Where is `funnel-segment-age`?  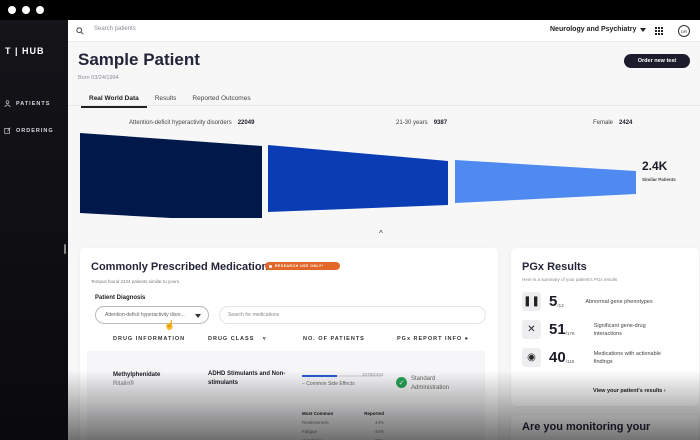
funnel-segment-age is located at coordinates (358, 178).